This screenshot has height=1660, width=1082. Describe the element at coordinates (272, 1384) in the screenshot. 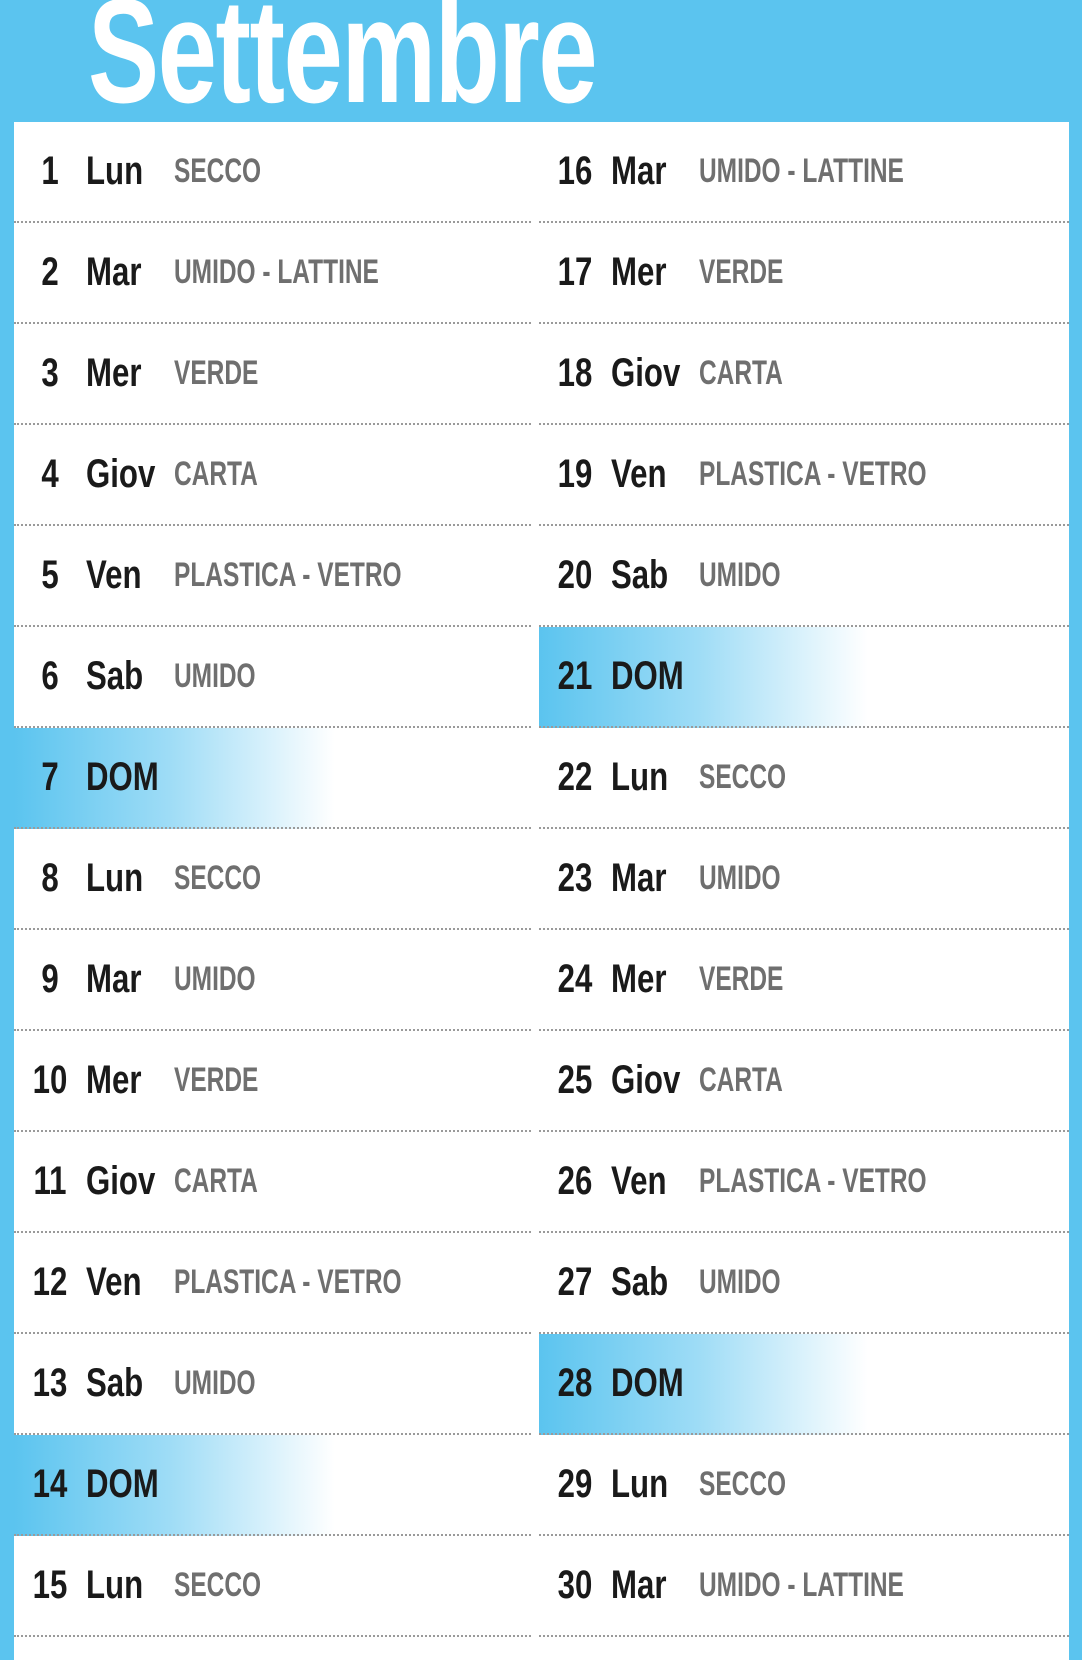

I see `day-row: 13 Sab UMIDO` at that location.